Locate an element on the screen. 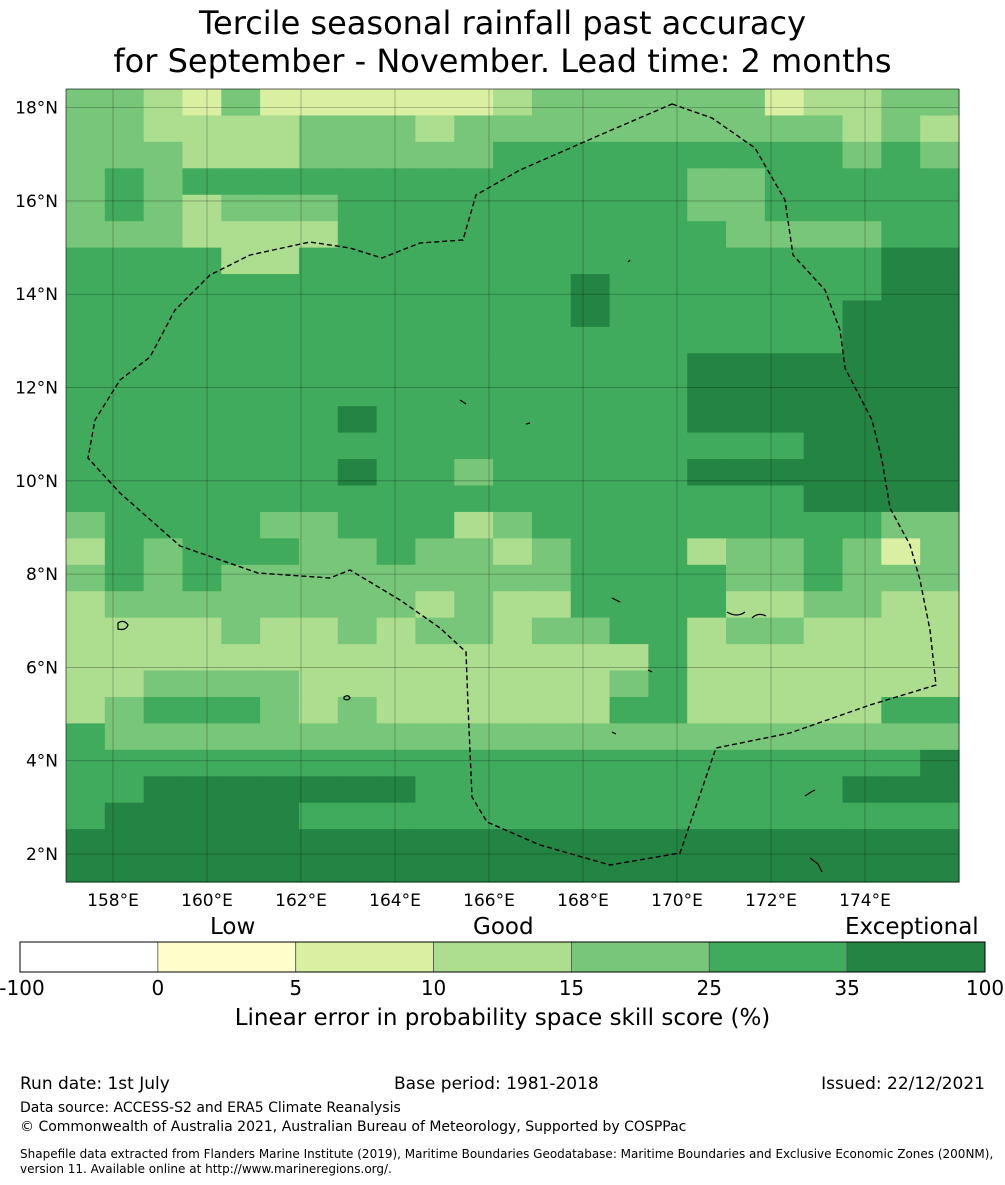 Image resolution: width=1005 pixels, height=1185 pixels. longitude-tick-label: 174°E is located at coordinates (865, 901).